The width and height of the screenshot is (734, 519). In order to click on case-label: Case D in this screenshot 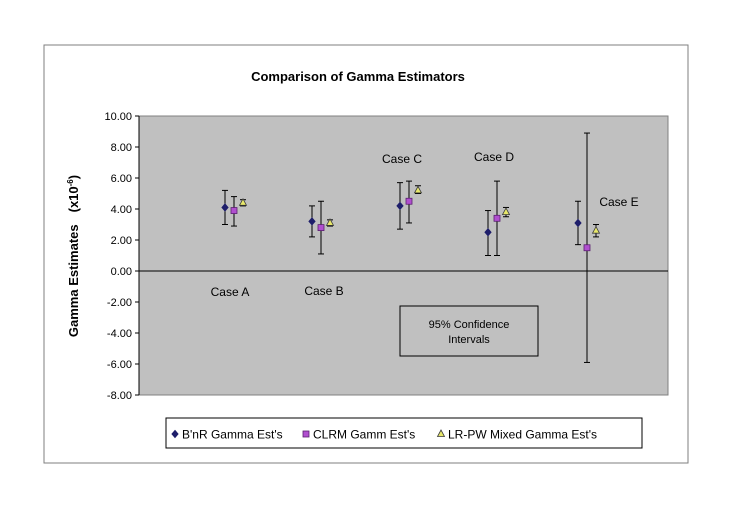, I will do `click(494, 157)`.